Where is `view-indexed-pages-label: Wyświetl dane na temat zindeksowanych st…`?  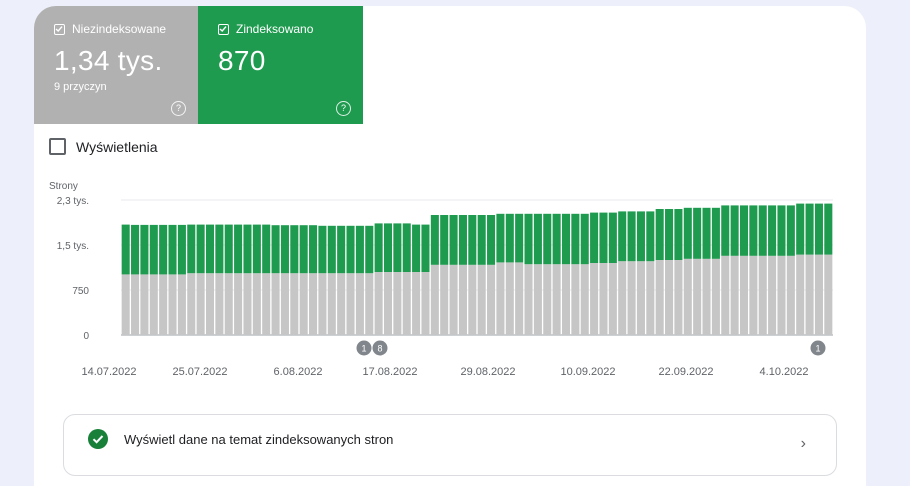
view-indexed-pages-label: Wyświetl dane na temat zindeksowanych st… is located at coordinates (259, 439).